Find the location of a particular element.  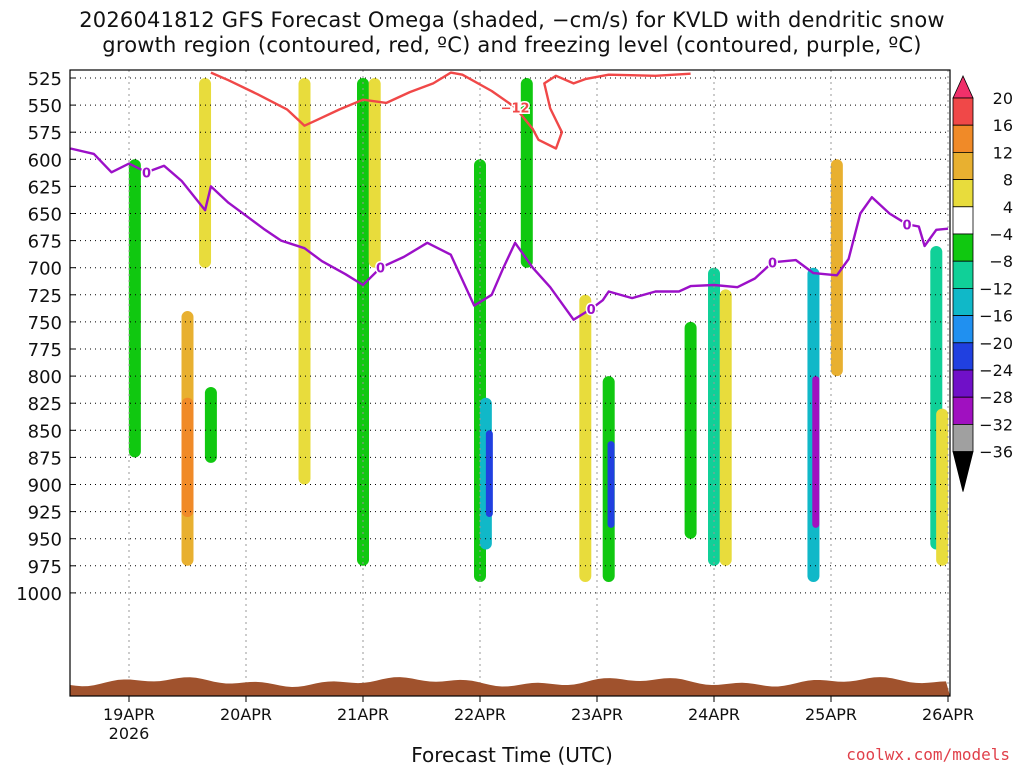

colorbar-label: −24 is located at coordinates (996, 370).